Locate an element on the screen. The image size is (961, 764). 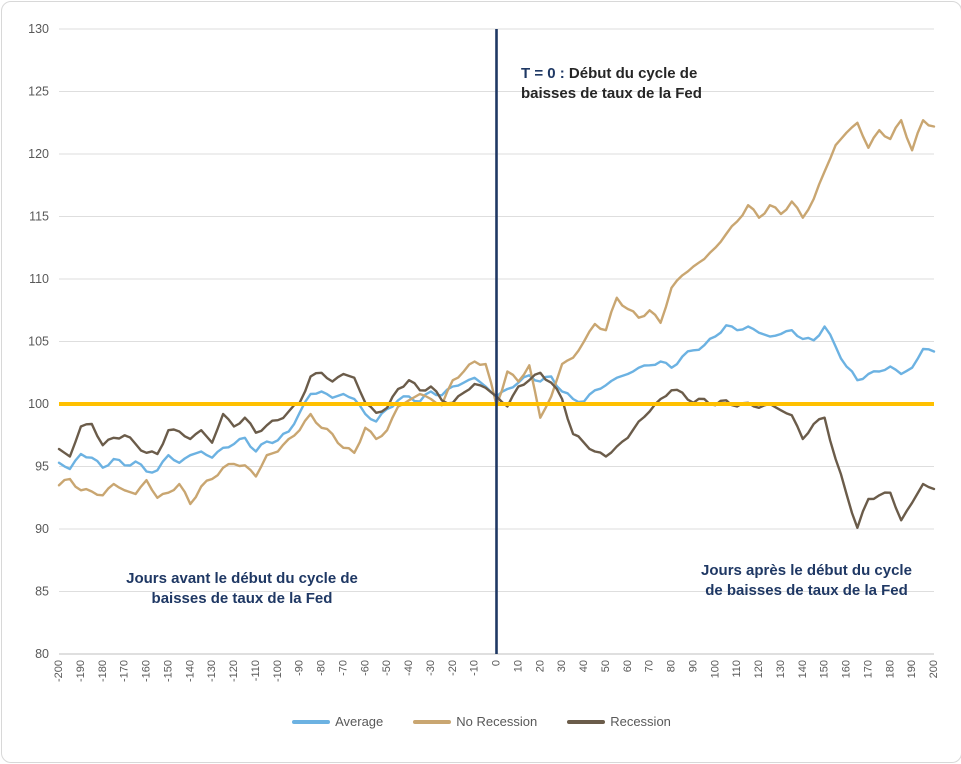
y-tick-label: 115 is located at coordinates (39, 217).